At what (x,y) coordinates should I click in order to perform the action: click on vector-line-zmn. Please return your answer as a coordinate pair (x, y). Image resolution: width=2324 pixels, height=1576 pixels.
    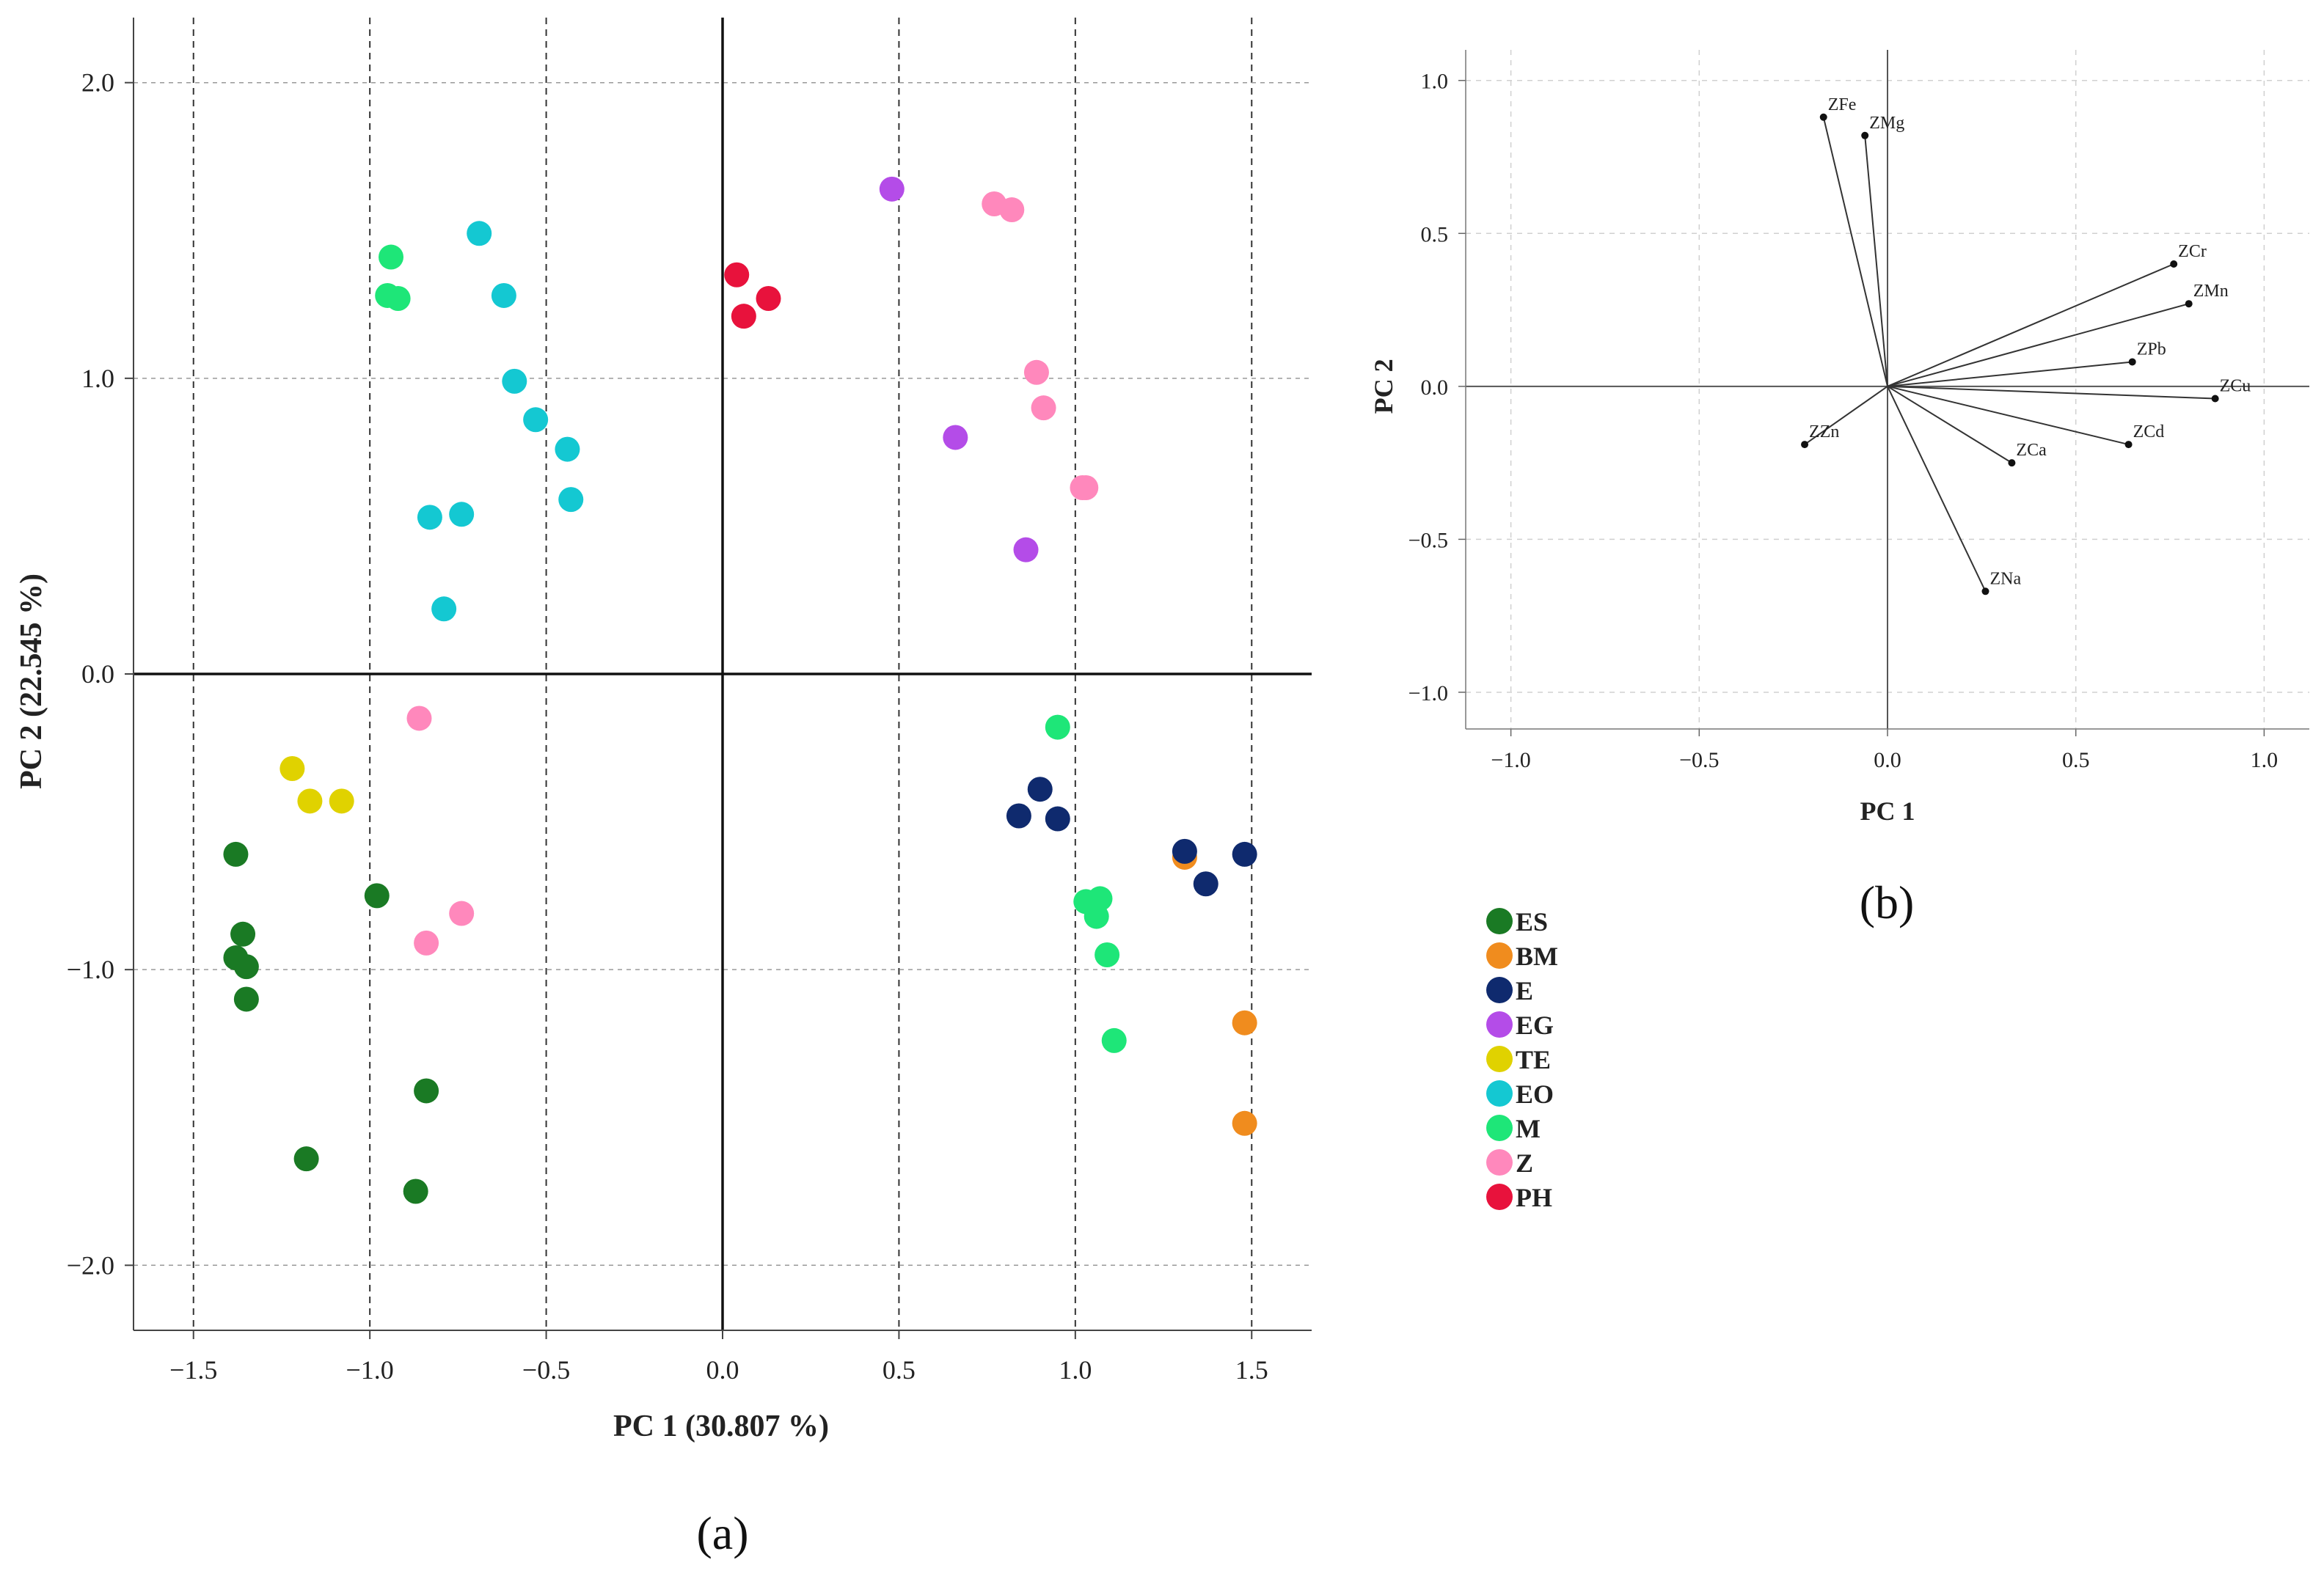
    Looking at the image, I should click on (2038, 345).